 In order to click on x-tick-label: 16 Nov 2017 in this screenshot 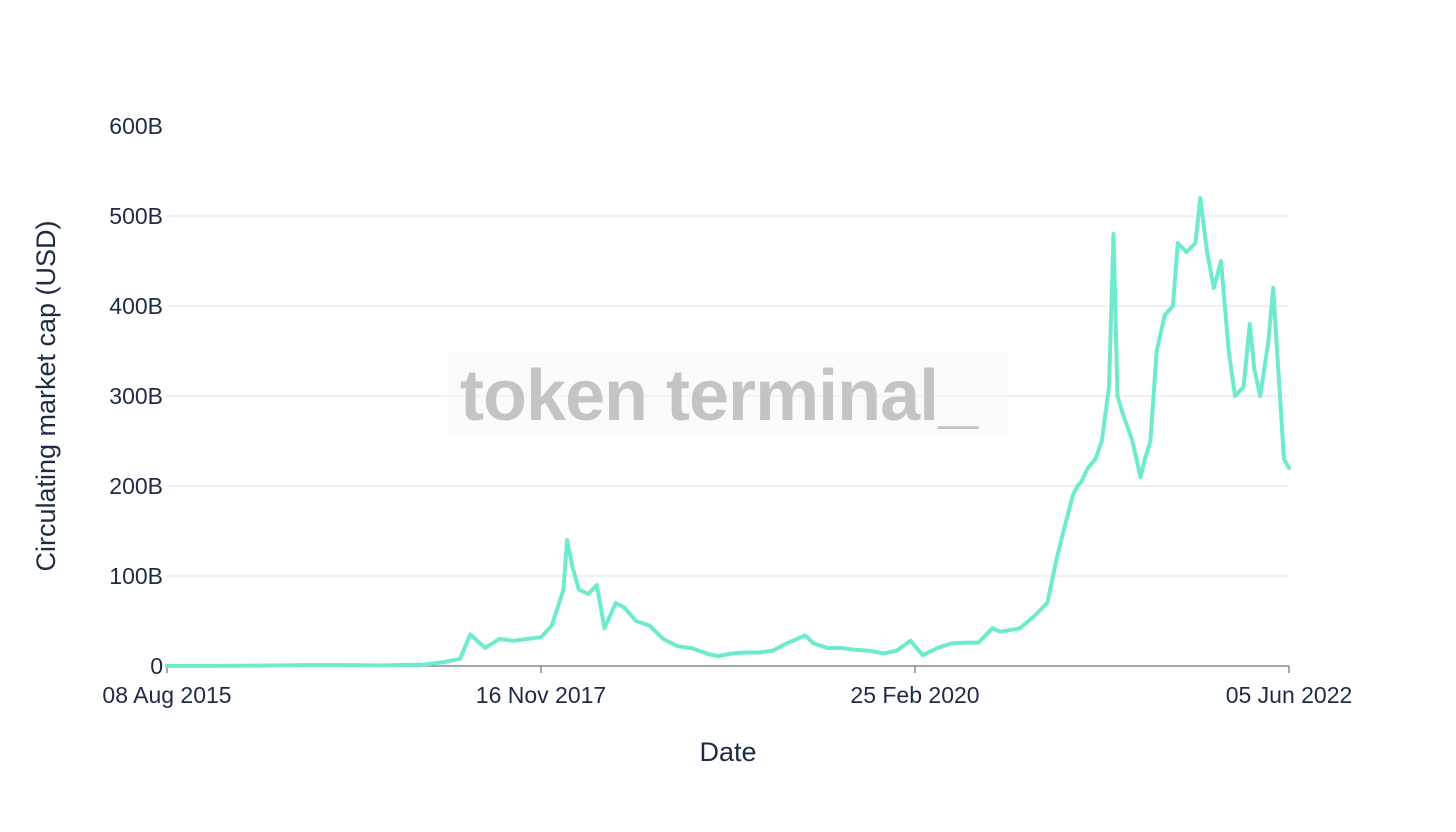, I will do `click(541, 695)`.